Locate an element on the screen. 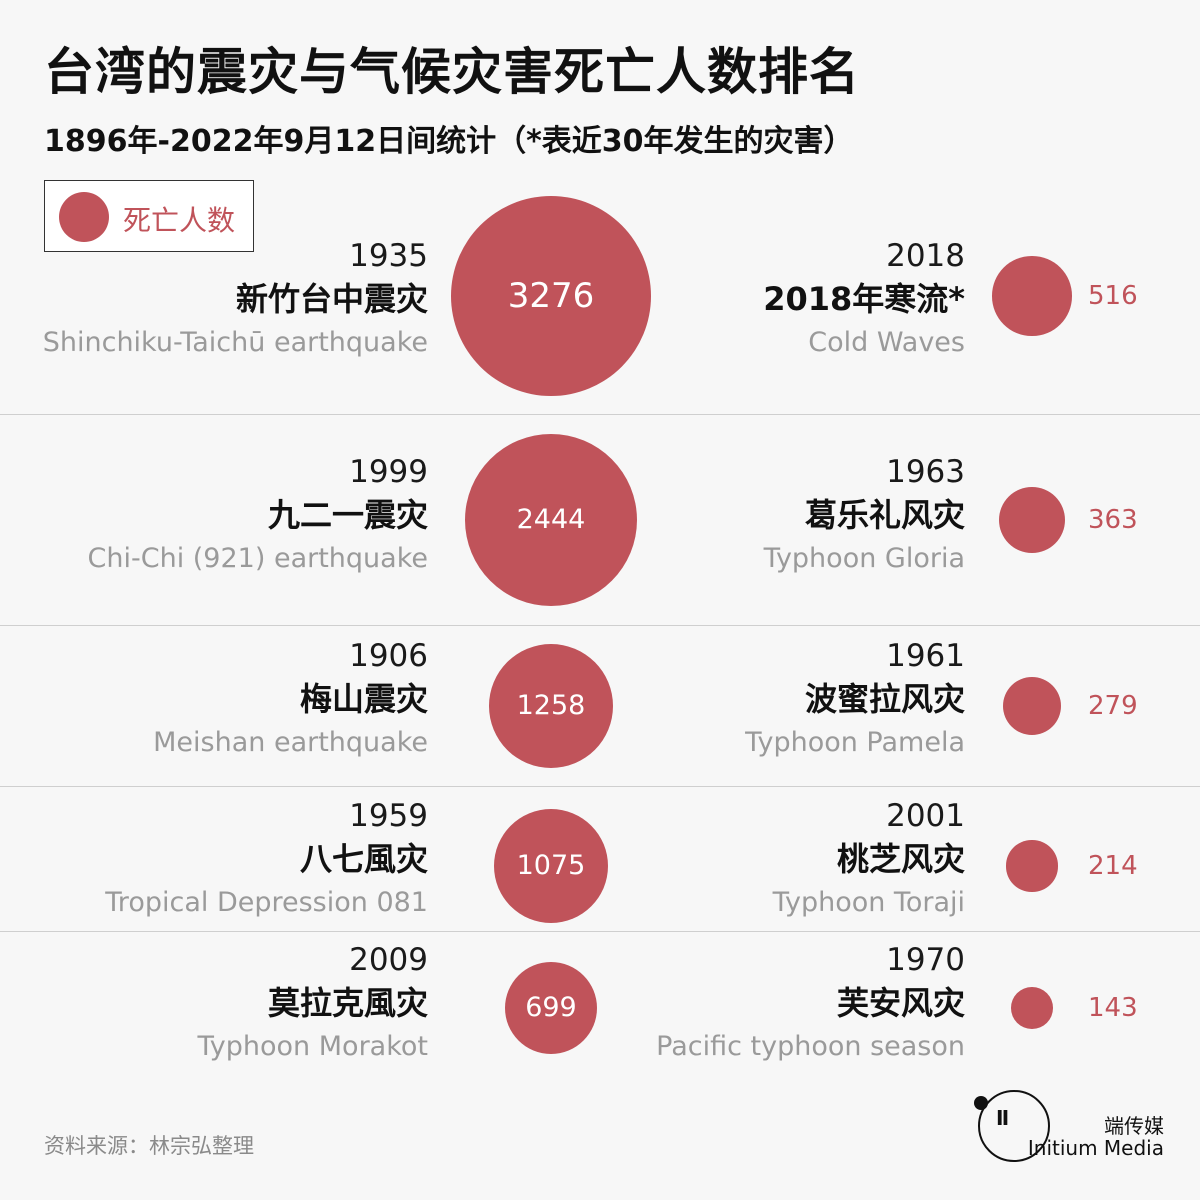  death-count-label: 1258 is located at coordinates (551, 706).